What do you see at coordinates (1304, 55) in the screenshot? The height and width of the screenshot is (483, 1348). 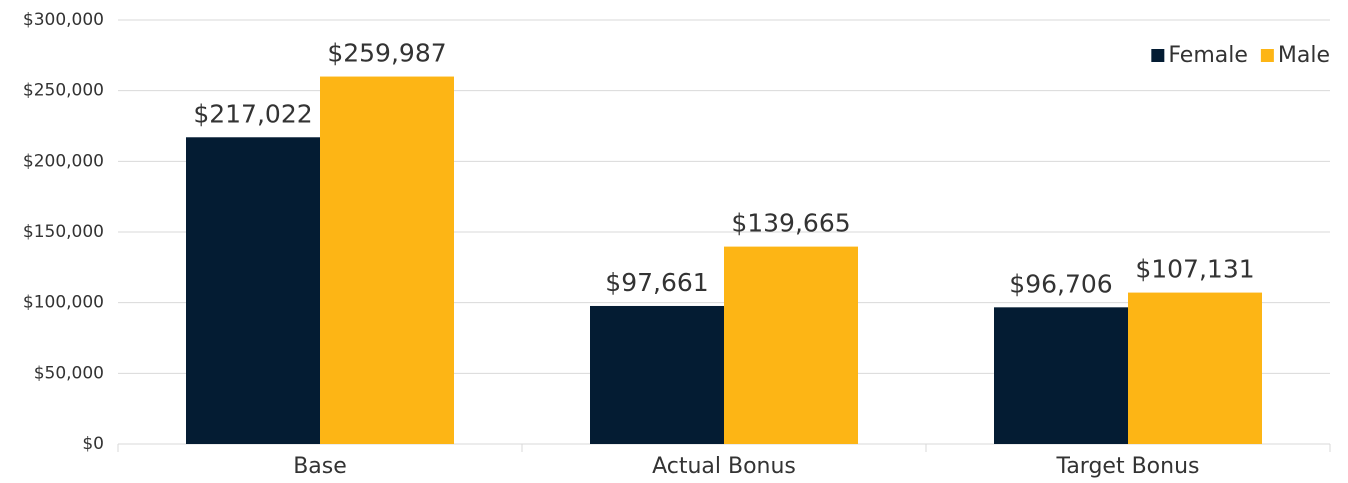 I see `legend-label: Male` at bounding box center [1304, 55].